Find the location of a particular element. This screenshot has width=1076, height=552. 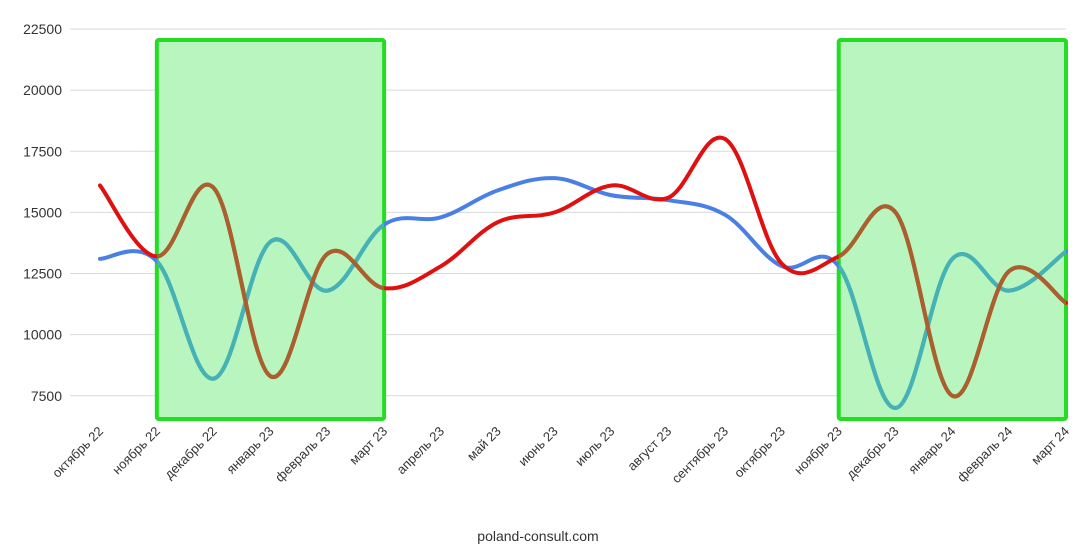

x-tick-label: март 23 is located at coordinates (368, 446).